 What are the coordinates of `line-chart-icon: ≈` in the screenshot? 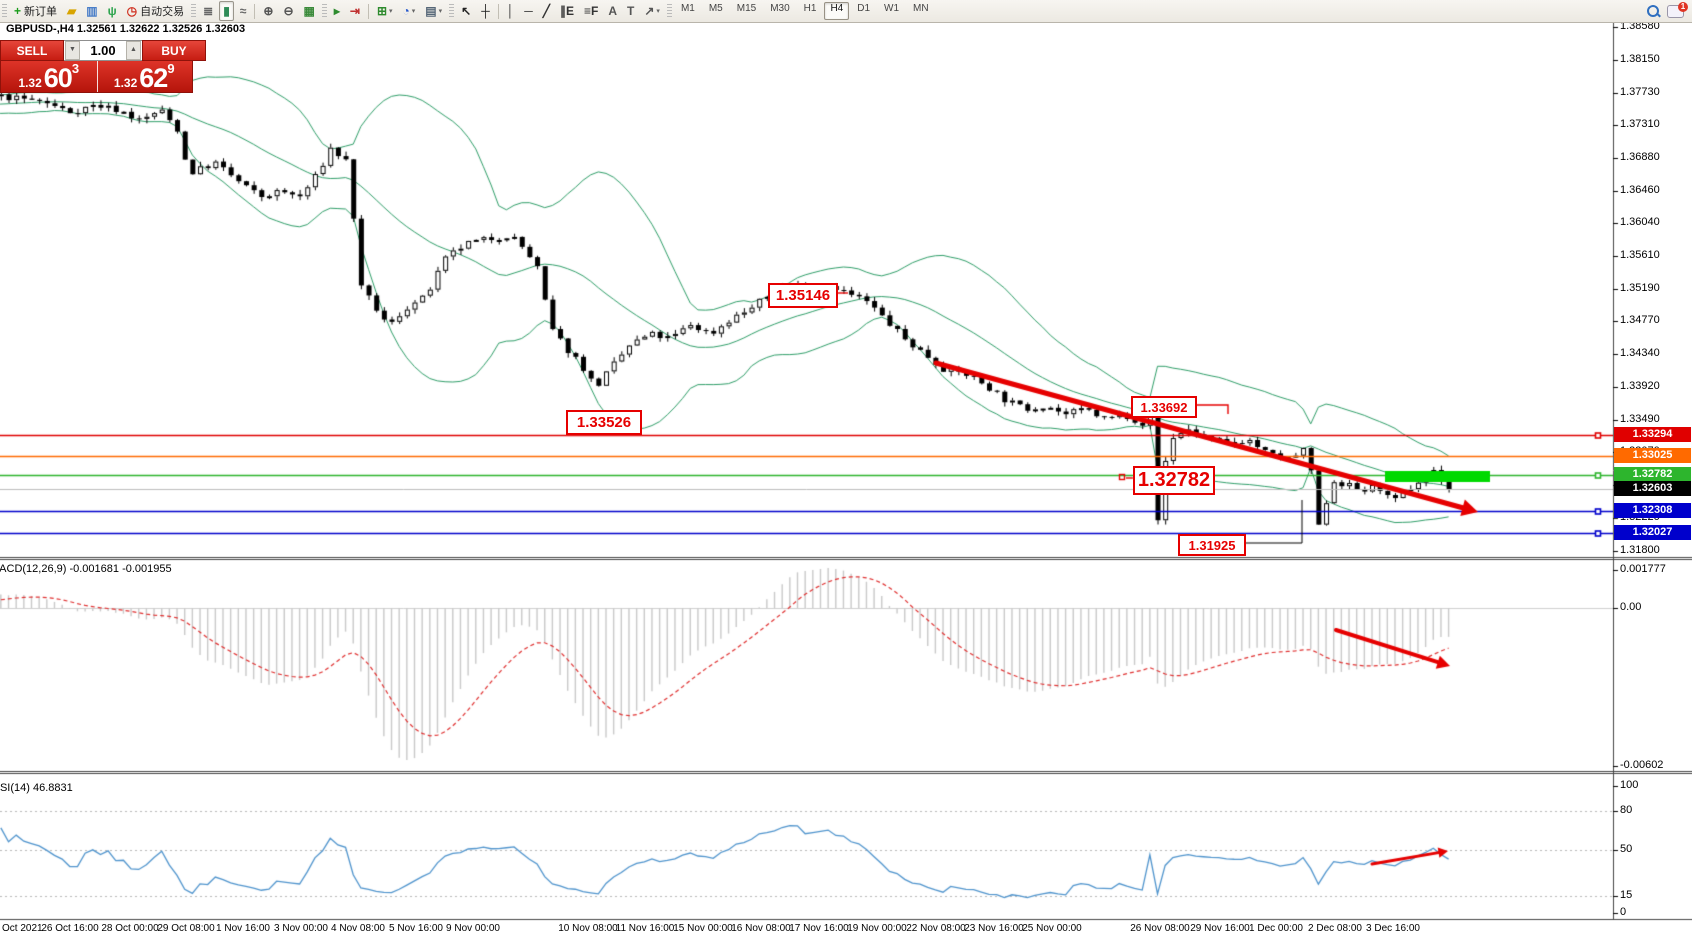 It's located at (243, 11).